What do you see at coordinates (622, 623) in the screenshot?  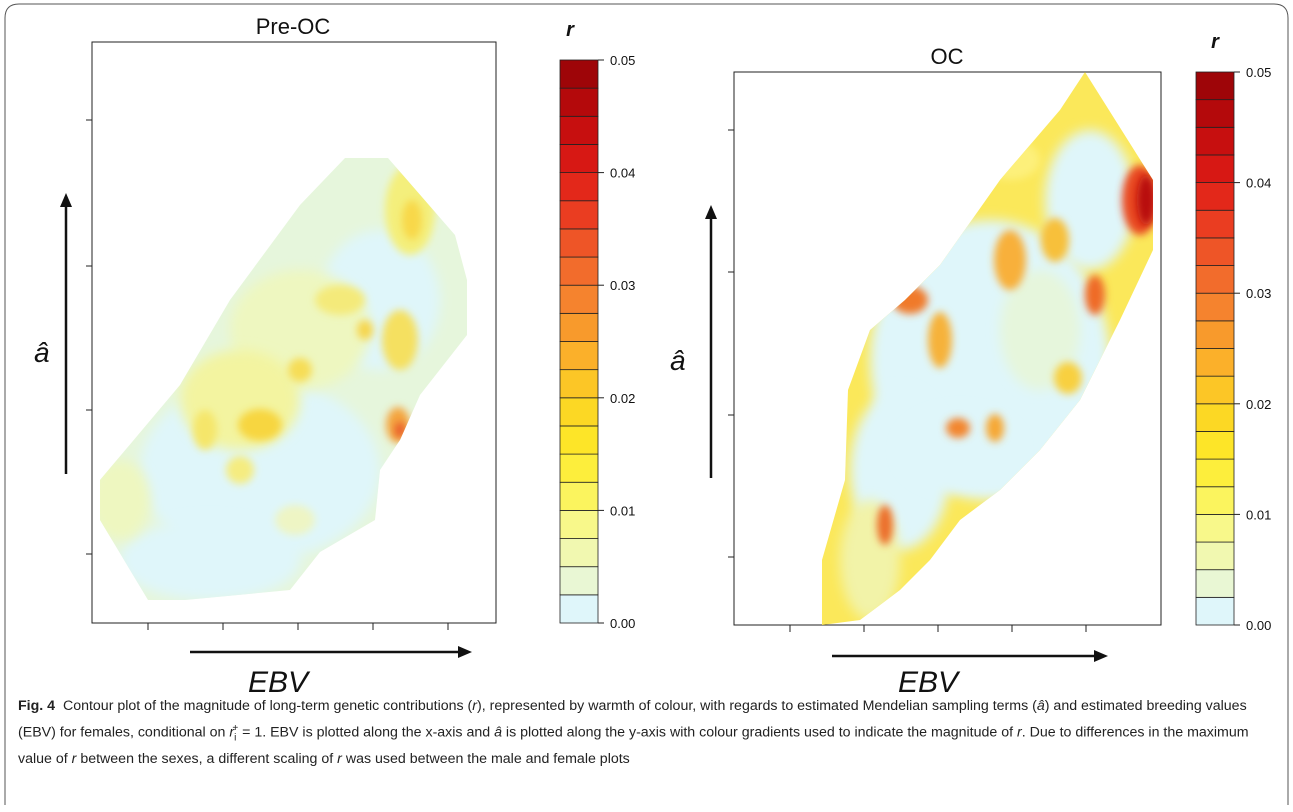 I see `pre-oc-colorbar-tick-label: 0.00` at bounding box center [622, 623].